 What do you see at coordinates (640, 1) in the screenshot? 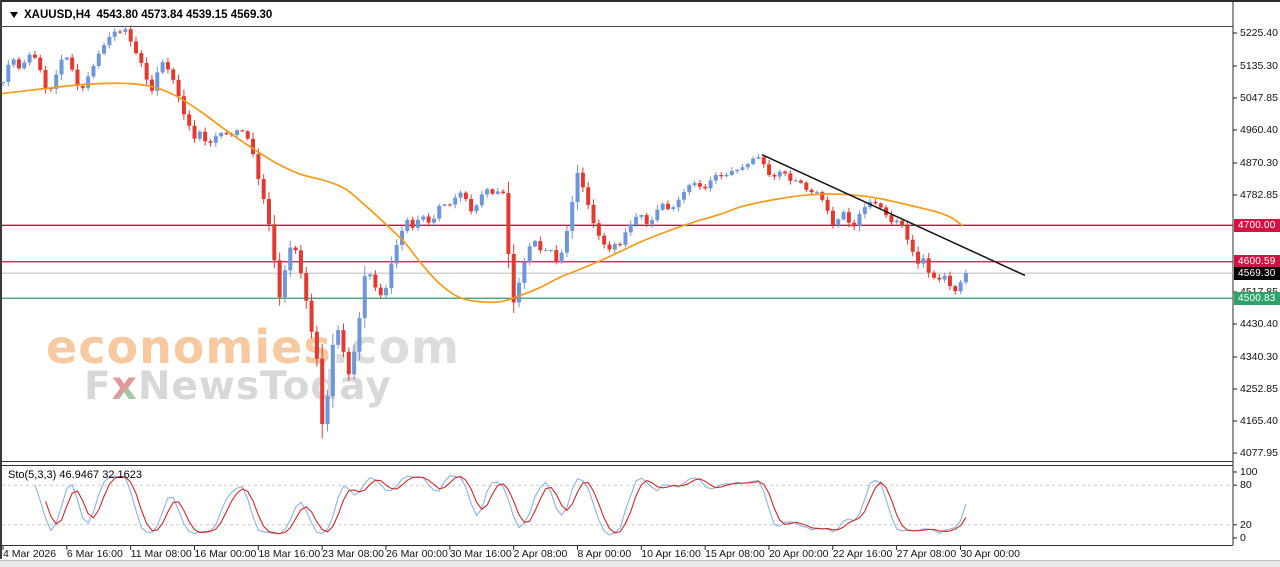
I see `window-top-border` at bounding box center [640, 1].